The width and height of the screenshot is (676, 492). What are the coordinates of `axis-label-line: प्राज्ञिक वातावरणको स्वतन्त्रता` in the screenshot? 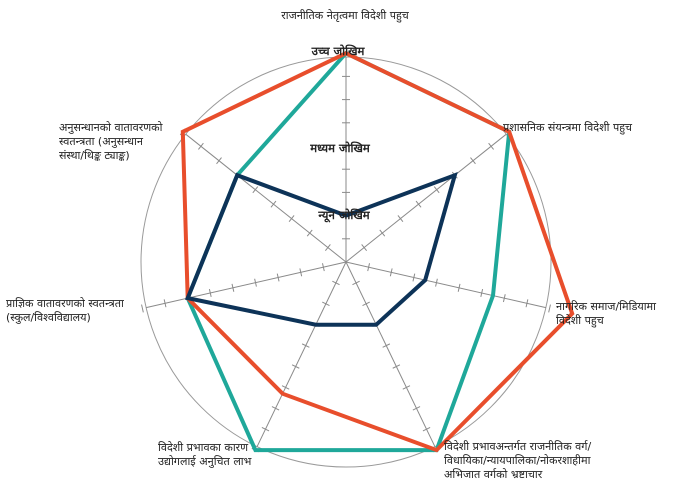 It's located at (65, 303).